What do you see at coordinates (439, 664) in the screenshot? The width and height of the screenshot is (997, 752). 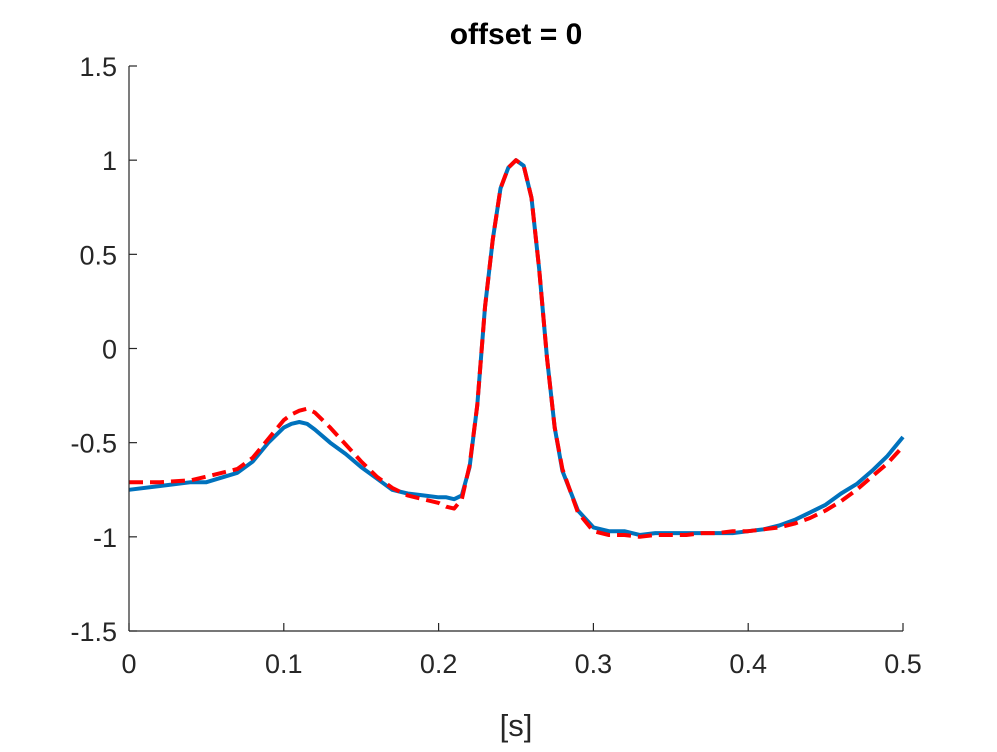 I see `x-tick-label: 0.2` at bounding box center [439, 664].